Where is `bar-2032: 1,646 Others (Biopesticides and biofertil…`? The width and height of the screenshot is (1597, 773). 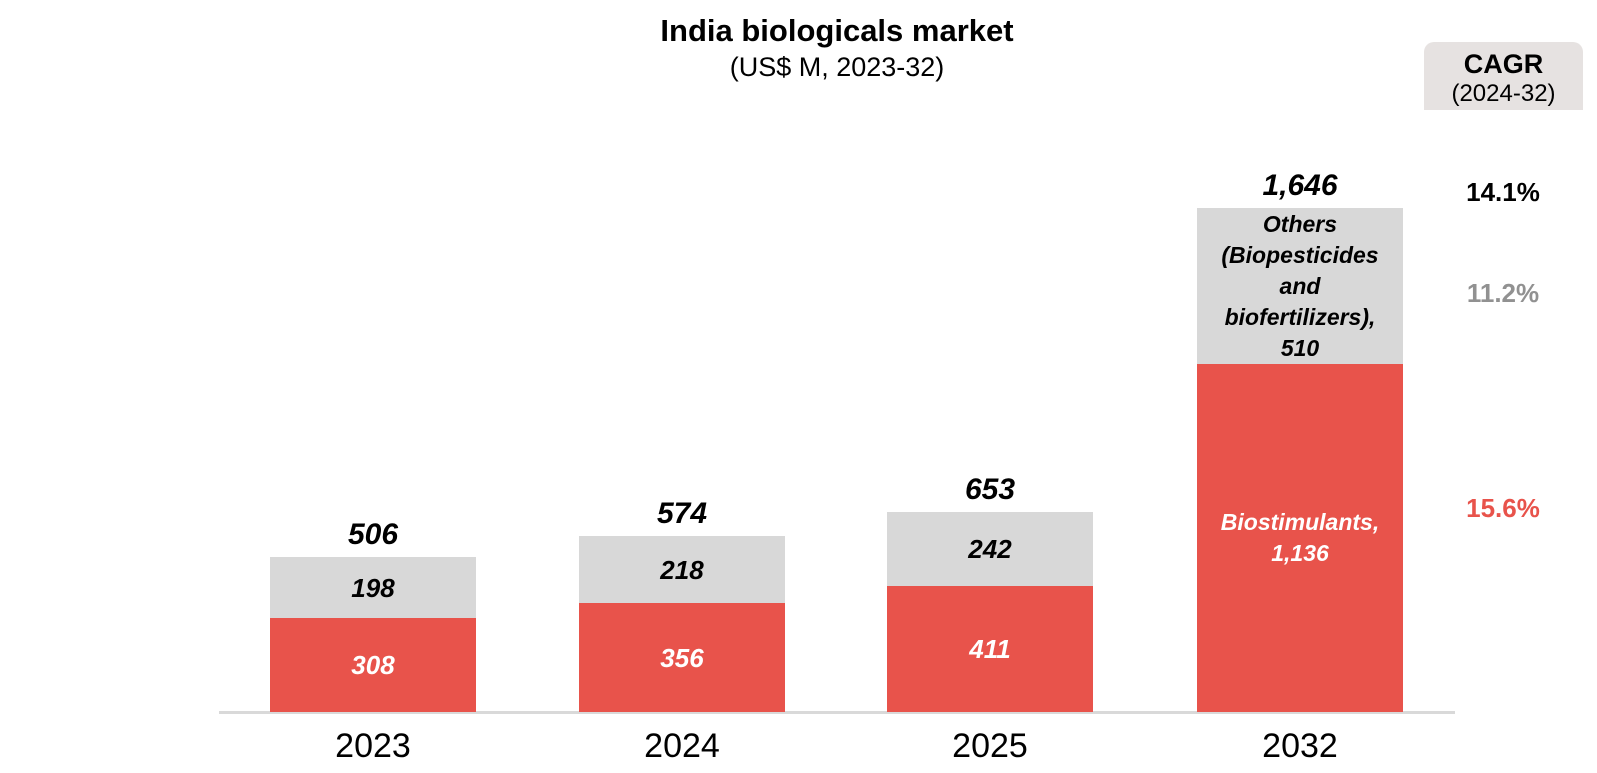 bar-2032: 1,646 Others (Biopesticides and biofertil… is located at coordinates (1300, 440).